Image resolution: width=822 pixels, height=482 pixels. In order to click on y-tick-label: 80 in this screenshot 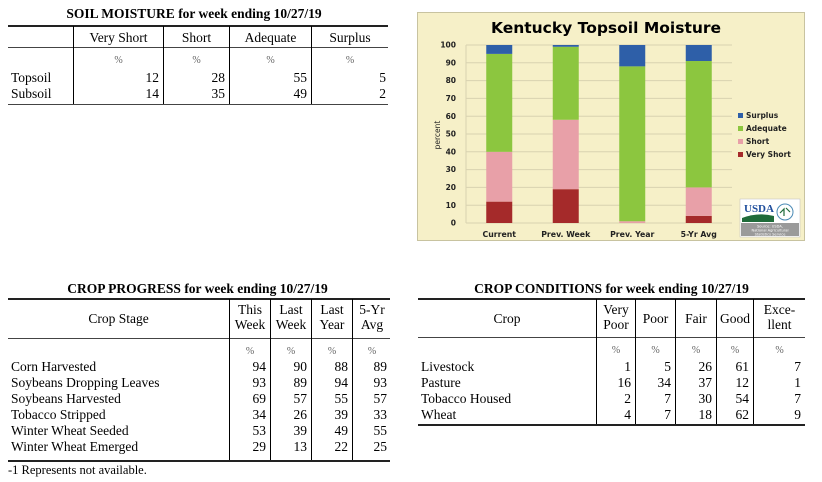, I will do `click(451, 80)`.